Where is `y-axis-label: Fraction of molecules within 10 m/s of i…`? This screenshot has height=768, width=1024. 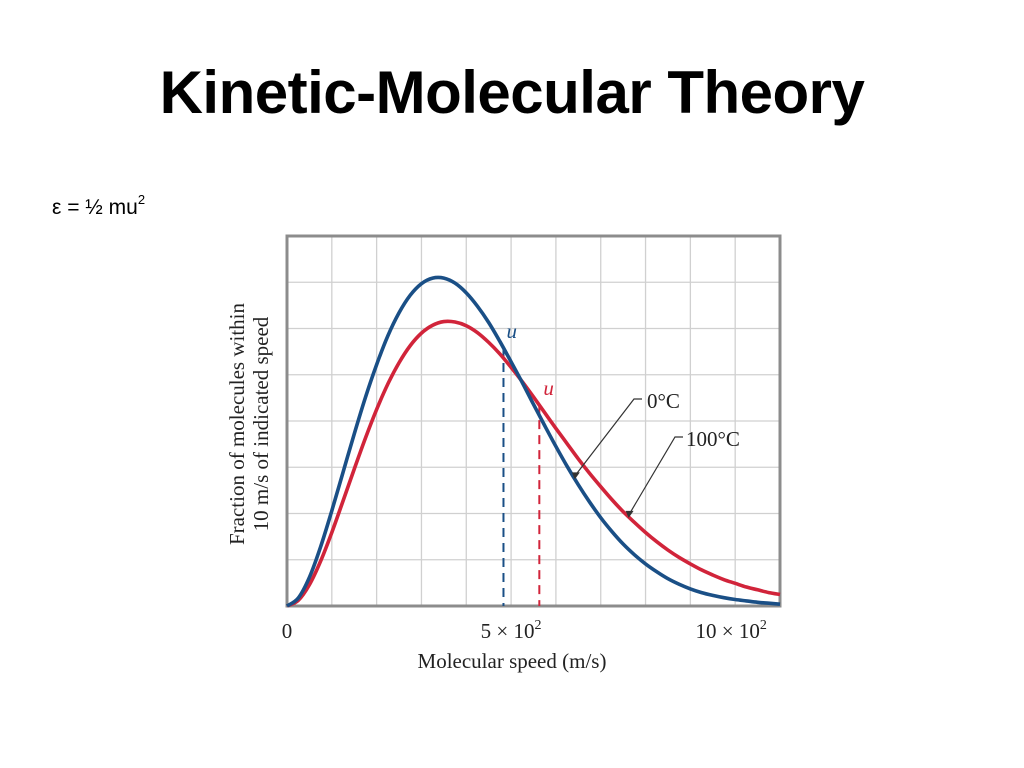 y-axis-label: Fraction of molecules within 10 m/s of i… is located at coordinates (249, 423).